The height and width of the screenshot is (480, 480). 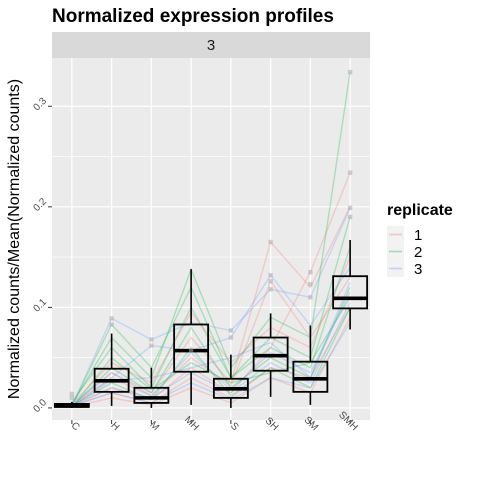 I want to click on y-tick-label: 0.0, so click(x=40, y=406).